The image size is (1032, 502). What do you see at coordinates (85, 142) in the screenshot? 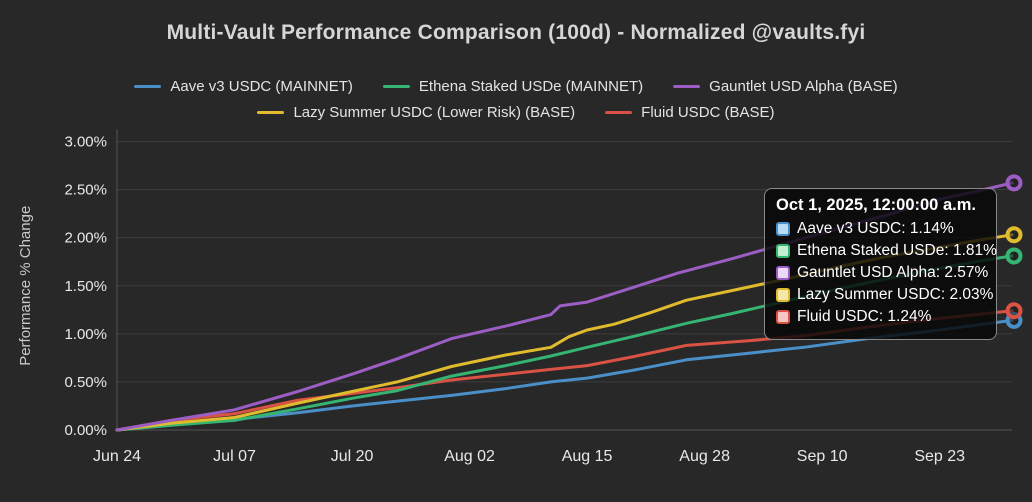
I see `y-tick-label: 3.00%` at bounding box center [85, 142].